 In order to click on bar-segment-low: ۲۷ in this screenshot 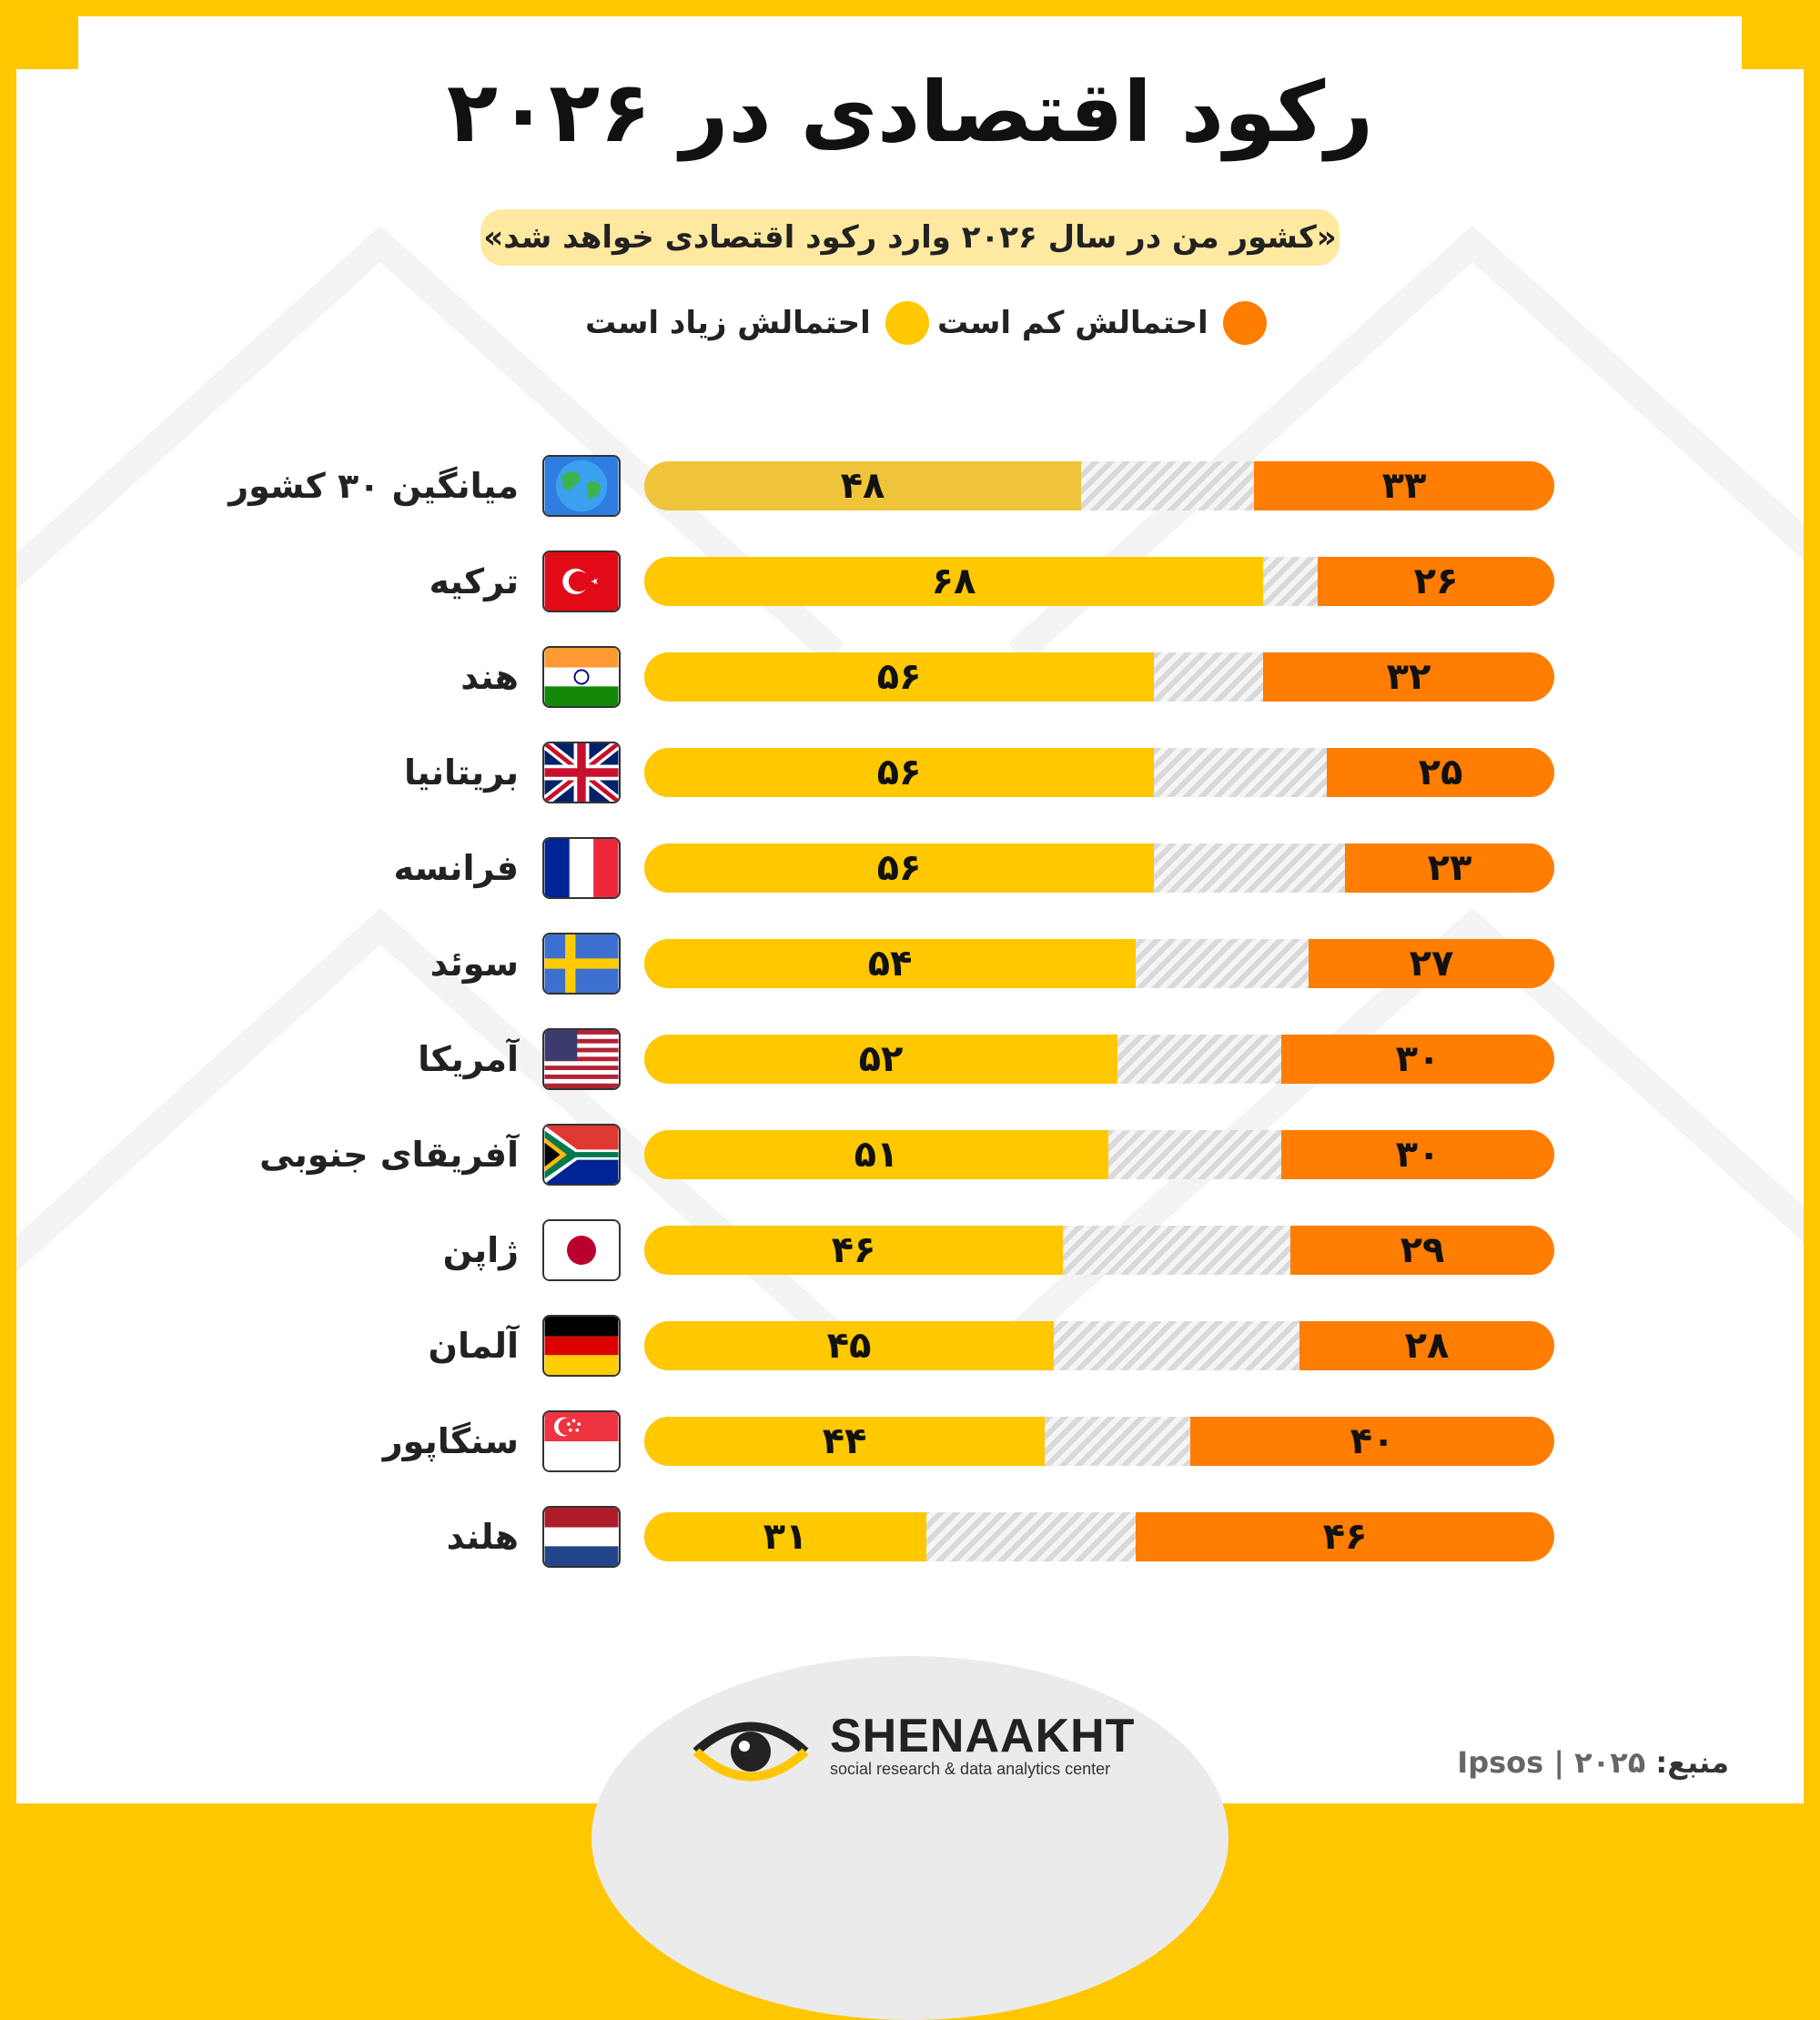, I will do `click(1432, 963)`.